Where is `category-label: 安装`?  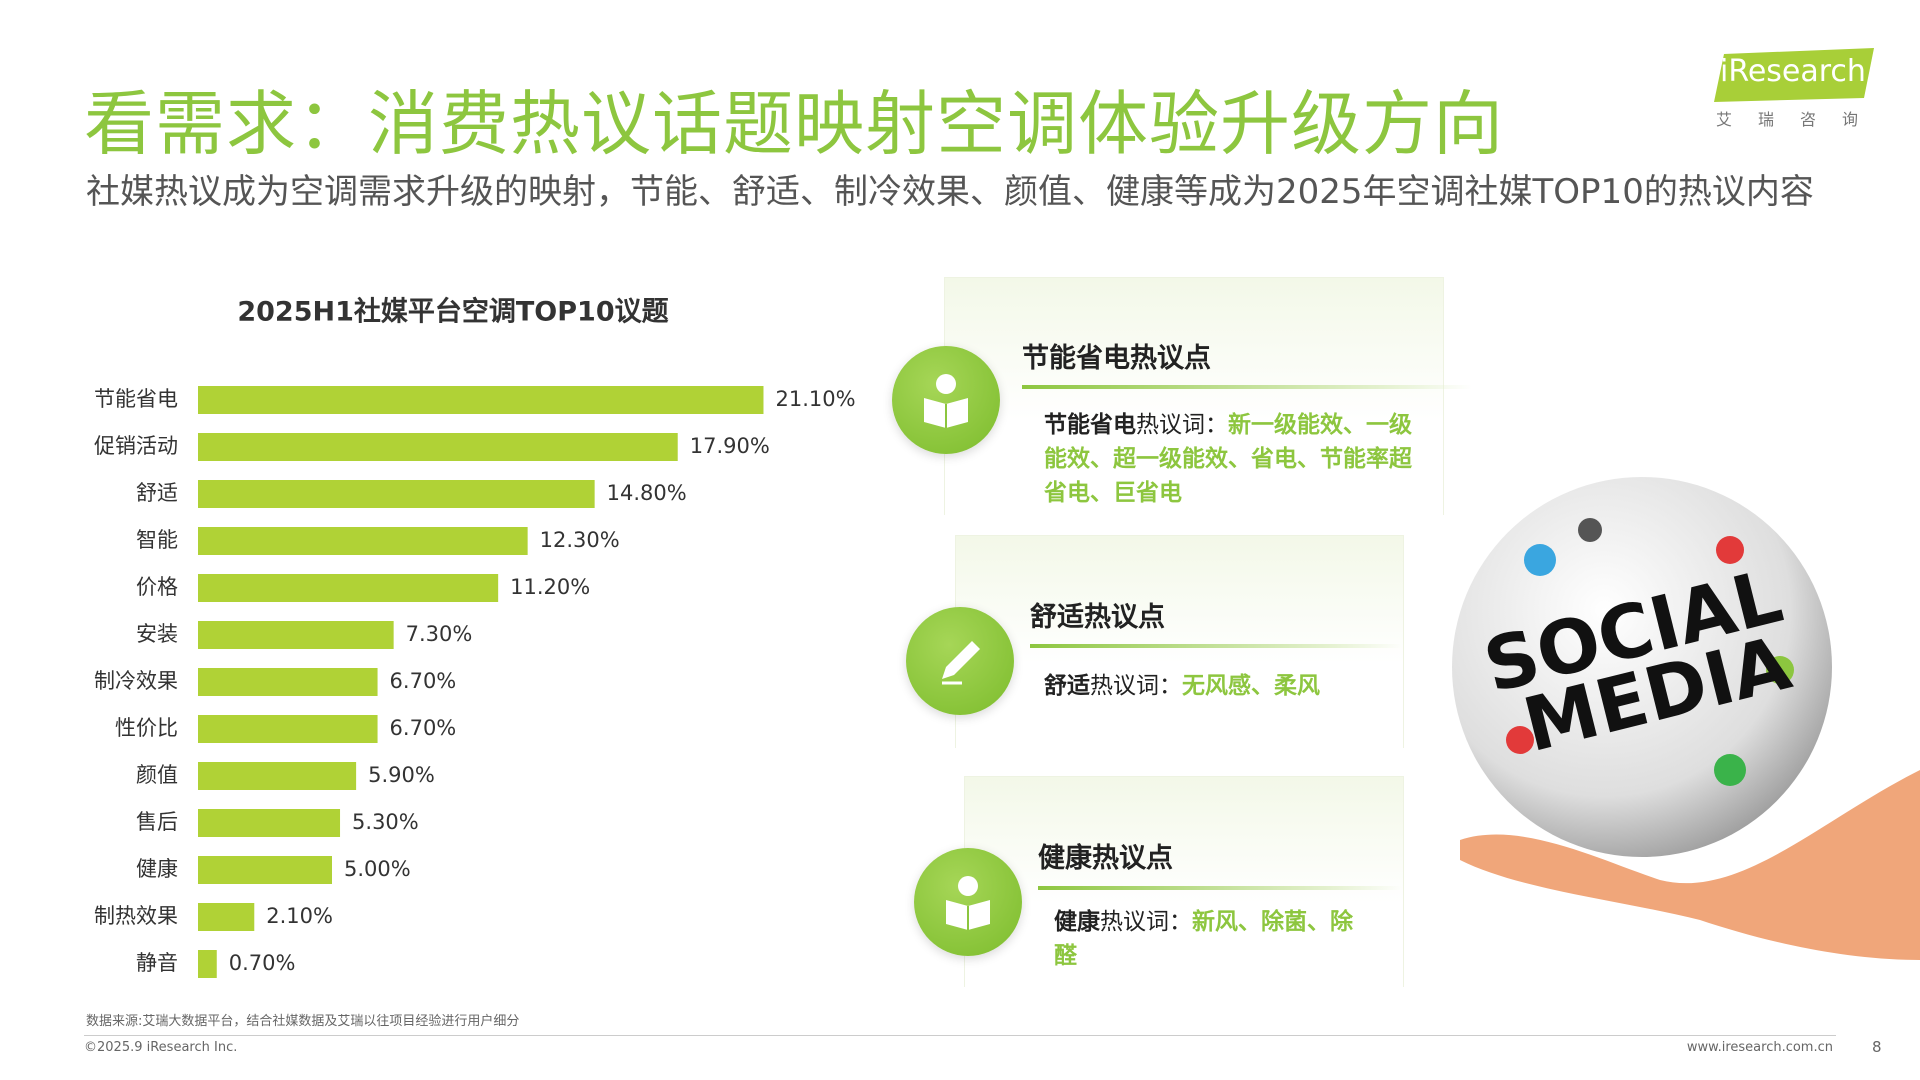 category-label: 安装 is located at coordinates (157, 634).